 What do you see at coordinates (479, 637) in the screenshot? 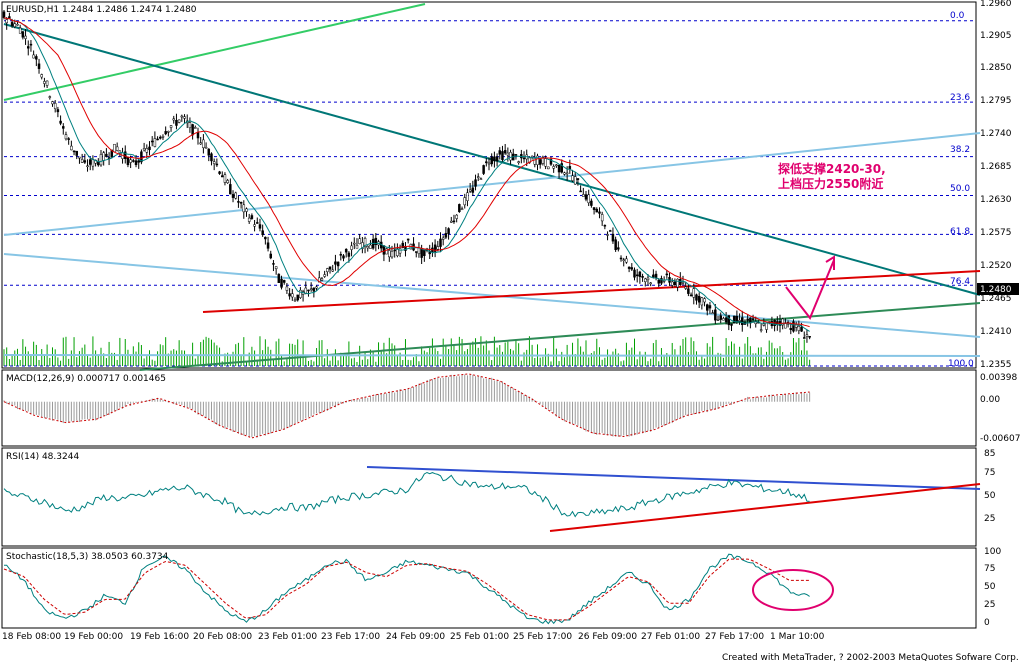
I see `time-label: 25 Feb 01:00` at bounding box center [479, 637].